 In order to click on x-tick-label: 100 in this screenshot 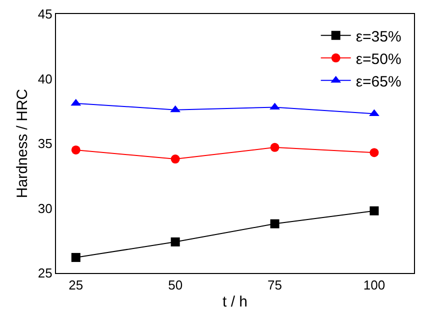, I will do `click(374, 285)`.